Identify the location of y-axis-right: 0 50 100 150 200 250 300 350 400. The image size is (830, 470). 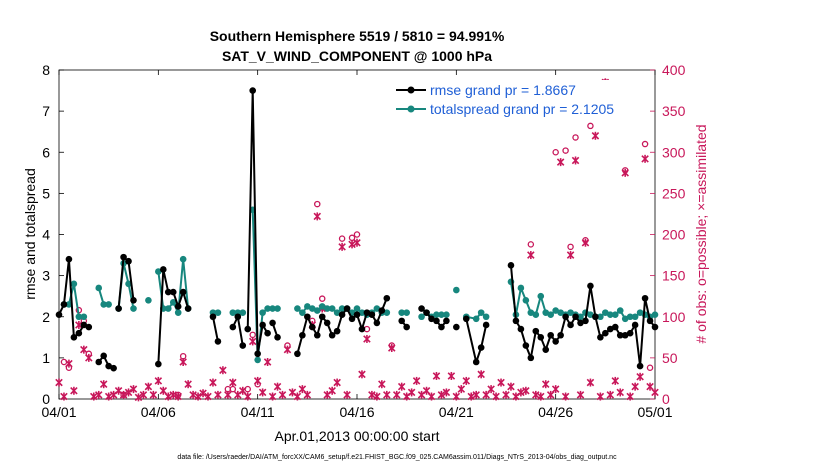
(668, 234).